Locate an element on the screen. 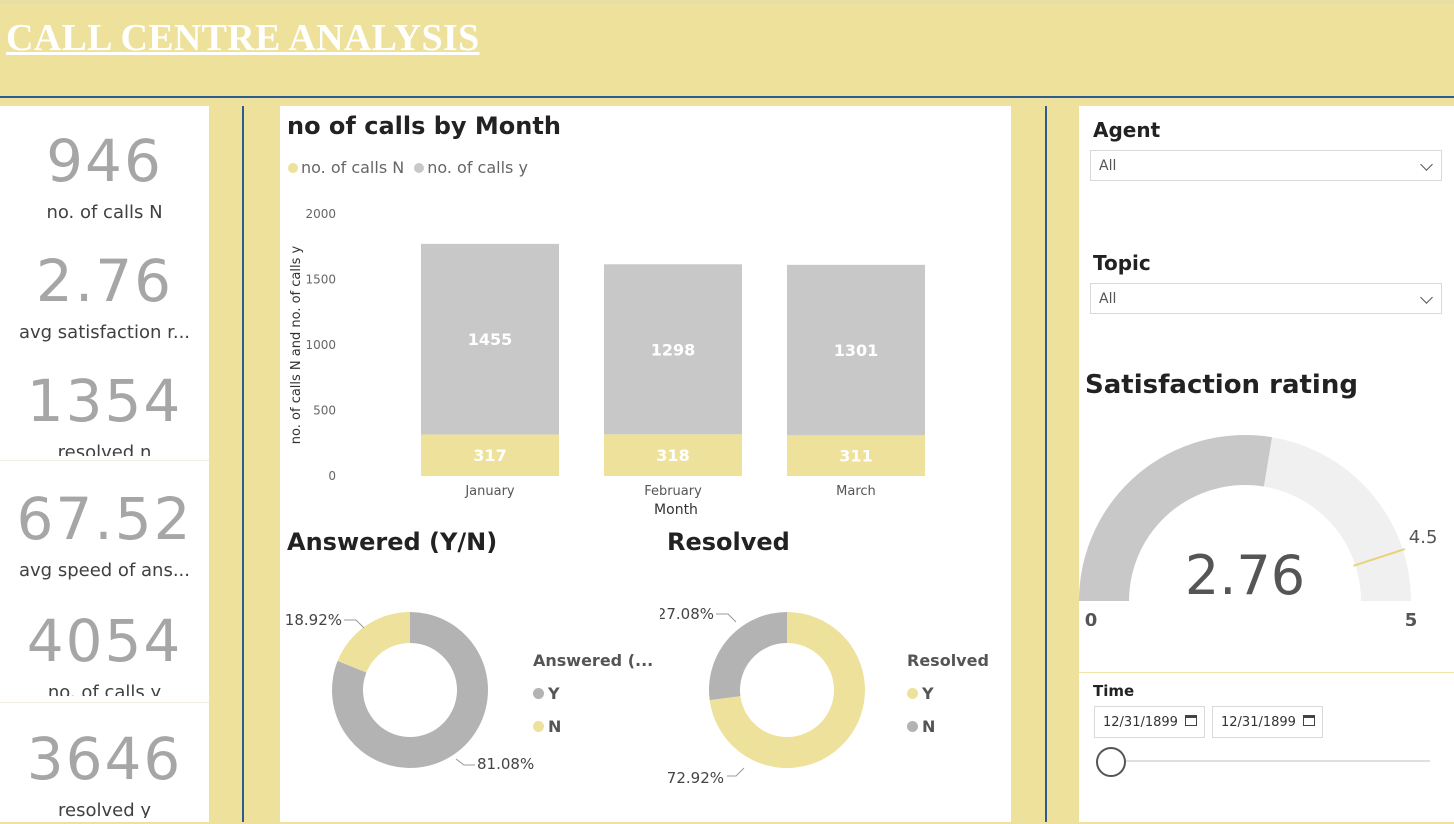 This screenshot has width=1454, height=824. topic-slicer-title: Topic is located at coordinates (1122, 263).